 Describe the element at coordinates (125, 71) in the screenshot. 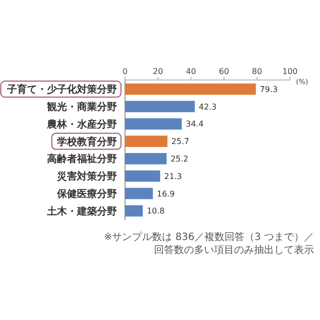

I see `x-tick-label: 0` at that location.